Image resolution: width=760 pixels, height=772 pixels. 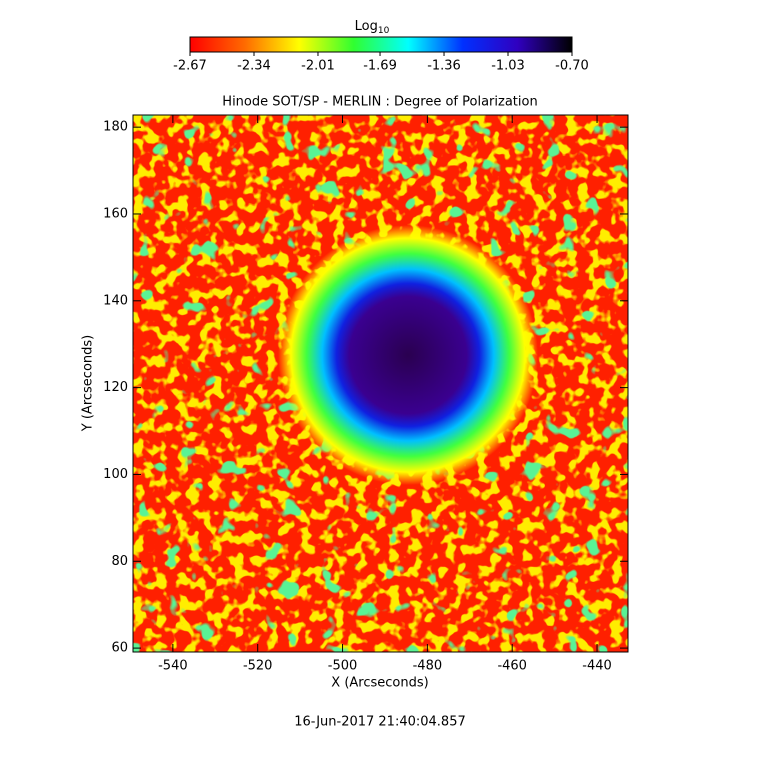 What do you see at coordinates (444, 66) in the screenshot?
I see `colorbar-tick-label: -1.36` at bounding box center [444, 66].